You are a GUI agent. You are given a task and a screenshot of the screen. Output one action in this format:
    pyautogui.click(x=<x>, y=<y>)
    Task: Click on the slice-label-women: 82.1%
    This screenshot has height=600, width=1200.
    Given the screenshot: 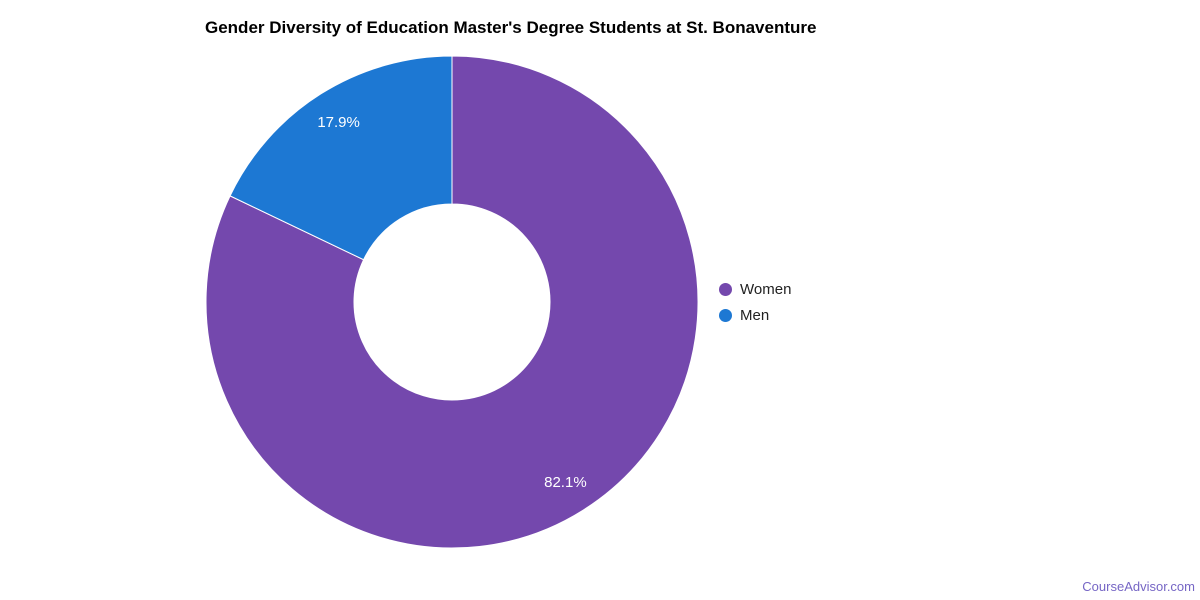 What is the action you would take?
    pyautogui.click(x=565, y=482)
    